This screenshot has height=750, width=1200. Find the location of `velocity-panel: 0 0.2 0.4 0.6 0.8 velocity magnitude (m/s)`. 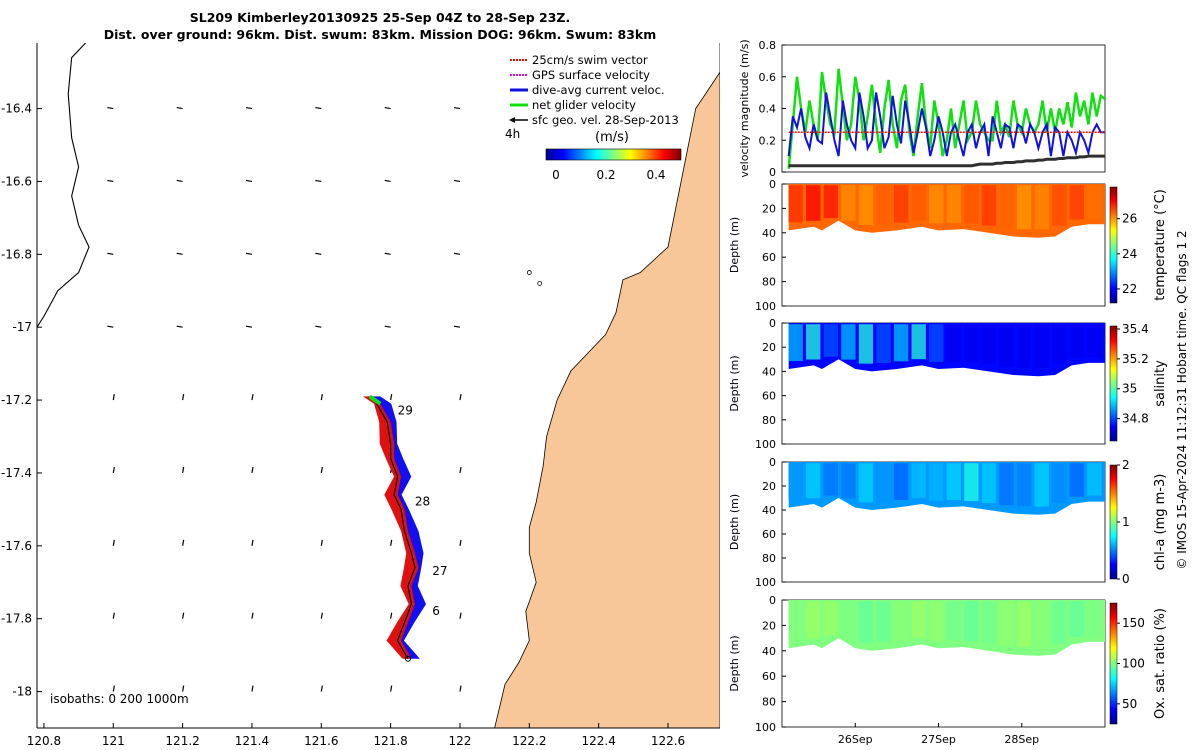

velocity-panel: 0 0.2 0.4 0.6 0.8 velocity magnitude (m/s) is located at coordinates (922, 109).